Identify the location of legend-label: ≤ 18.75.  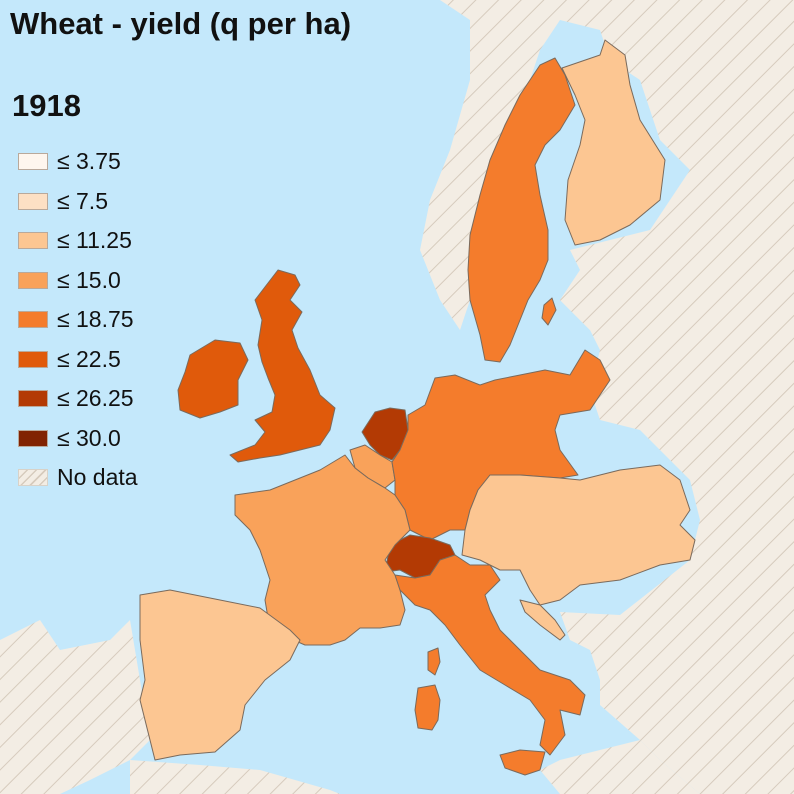
(95, 319).